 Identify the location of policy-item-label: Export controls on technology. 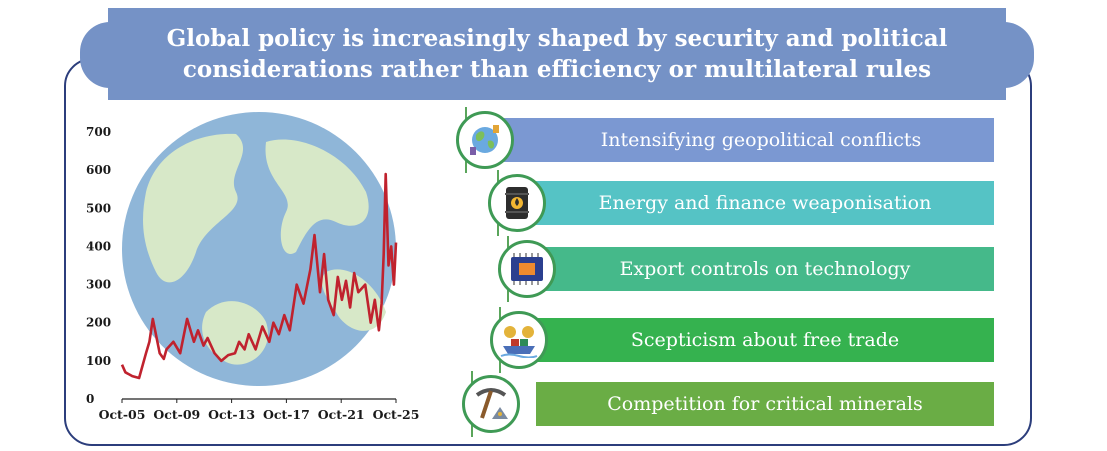
(765, 269).